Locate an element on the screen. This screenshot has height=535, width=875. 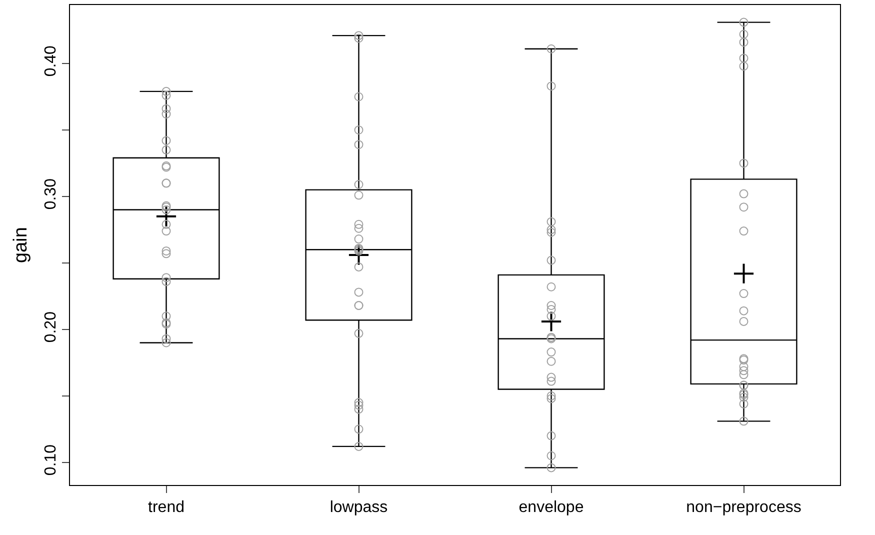
y-tick-label: 0.40 is located at coordinates (51, 61).